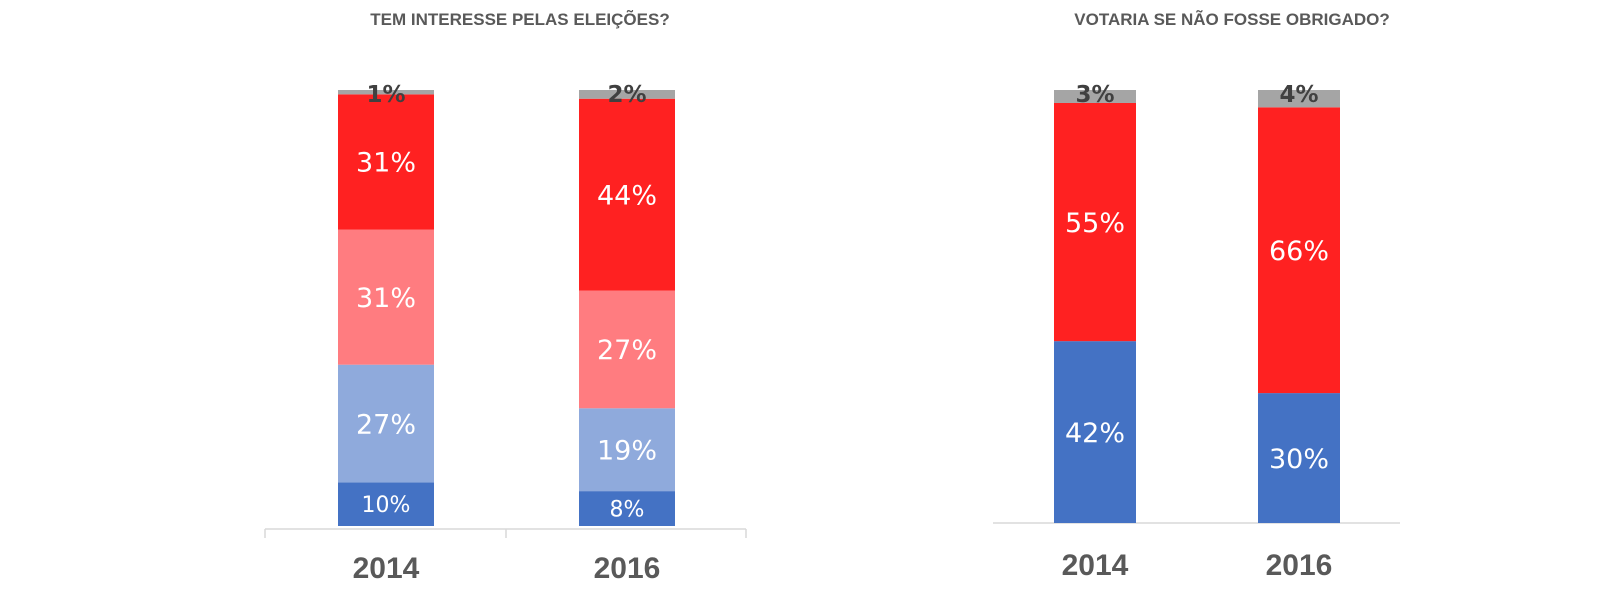  Describe the element at coordinates (1298, 95) in the screenshot. I see `vote-data-label-2016-3: 4%` at that location.